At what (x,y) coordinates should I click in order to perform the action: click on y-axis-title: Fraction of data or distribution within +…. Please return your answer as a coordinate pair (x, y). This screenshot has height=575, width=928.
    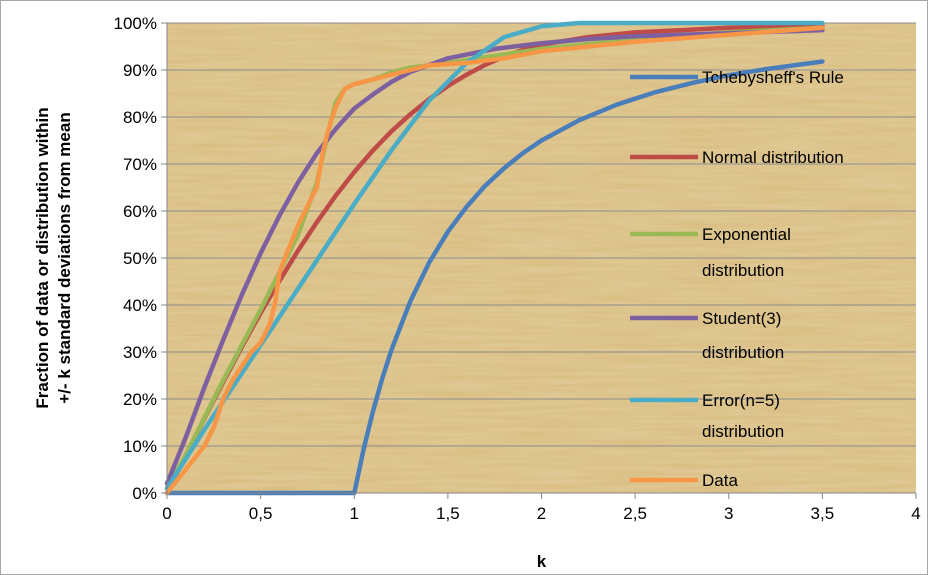
    Looking at the image, I should click on (53, 257).